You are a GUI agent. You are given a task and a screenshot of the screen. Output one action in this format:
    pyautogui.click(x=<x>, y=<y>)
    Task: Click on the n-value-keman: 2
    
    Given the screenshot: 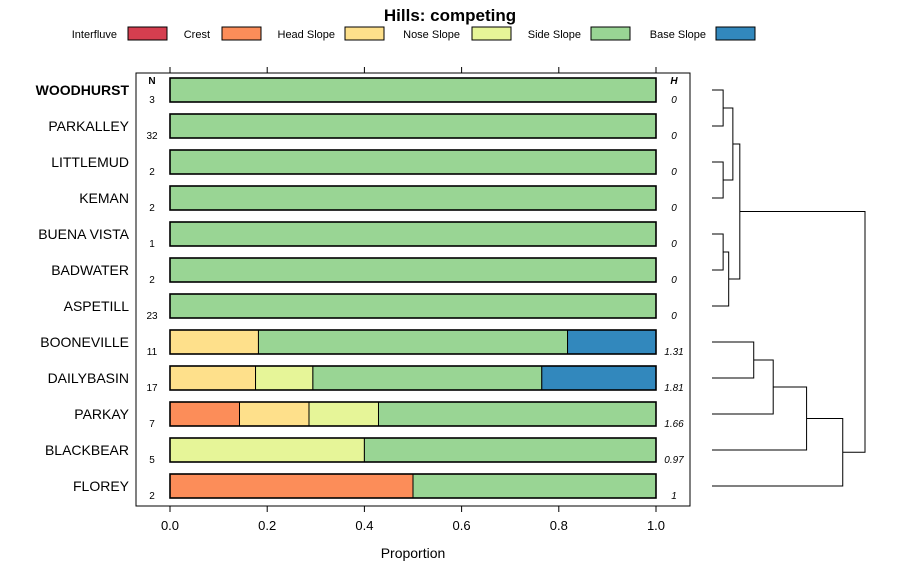 What is the action you would take?
    pyautogui.click(x=152, y=208)
    